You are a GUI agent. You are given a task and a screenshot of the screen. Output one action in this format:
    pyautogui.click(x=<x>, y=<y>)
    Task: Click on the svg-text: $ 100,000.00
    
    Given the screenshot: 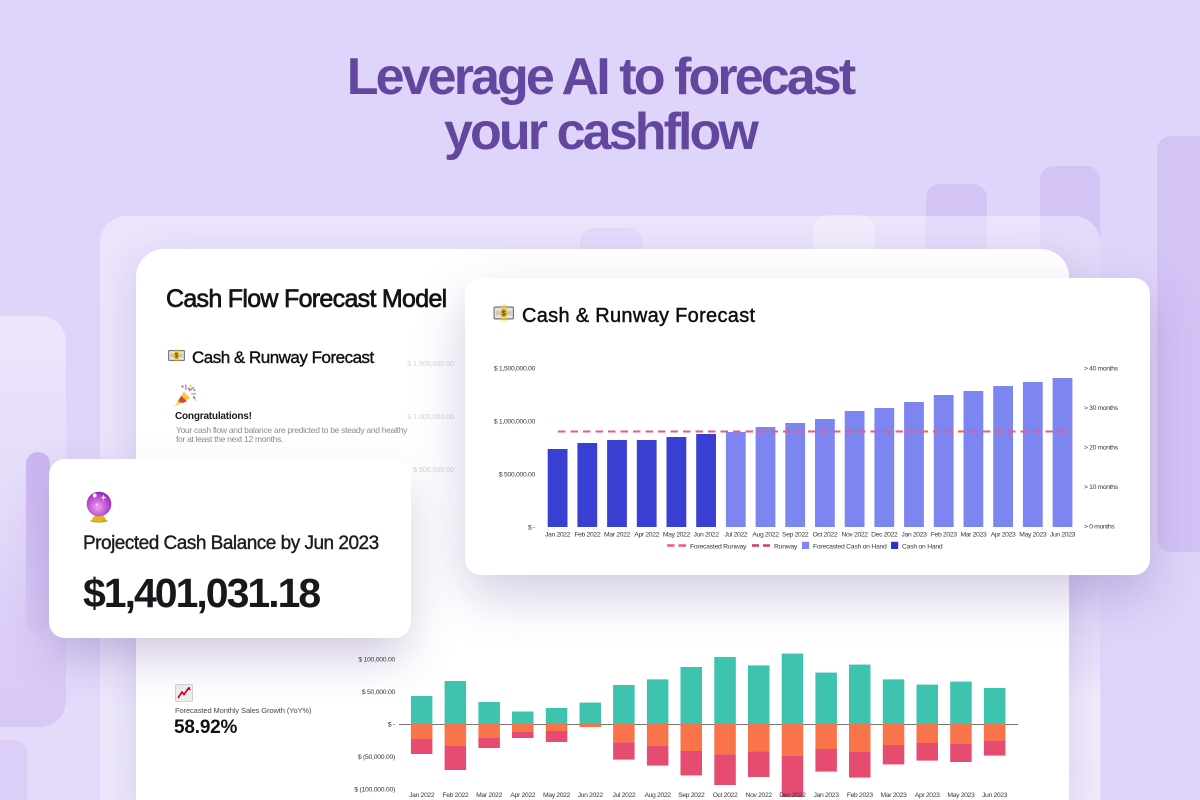 What is the action you would take?
    pyautogui.click(x=376, y=659)
    